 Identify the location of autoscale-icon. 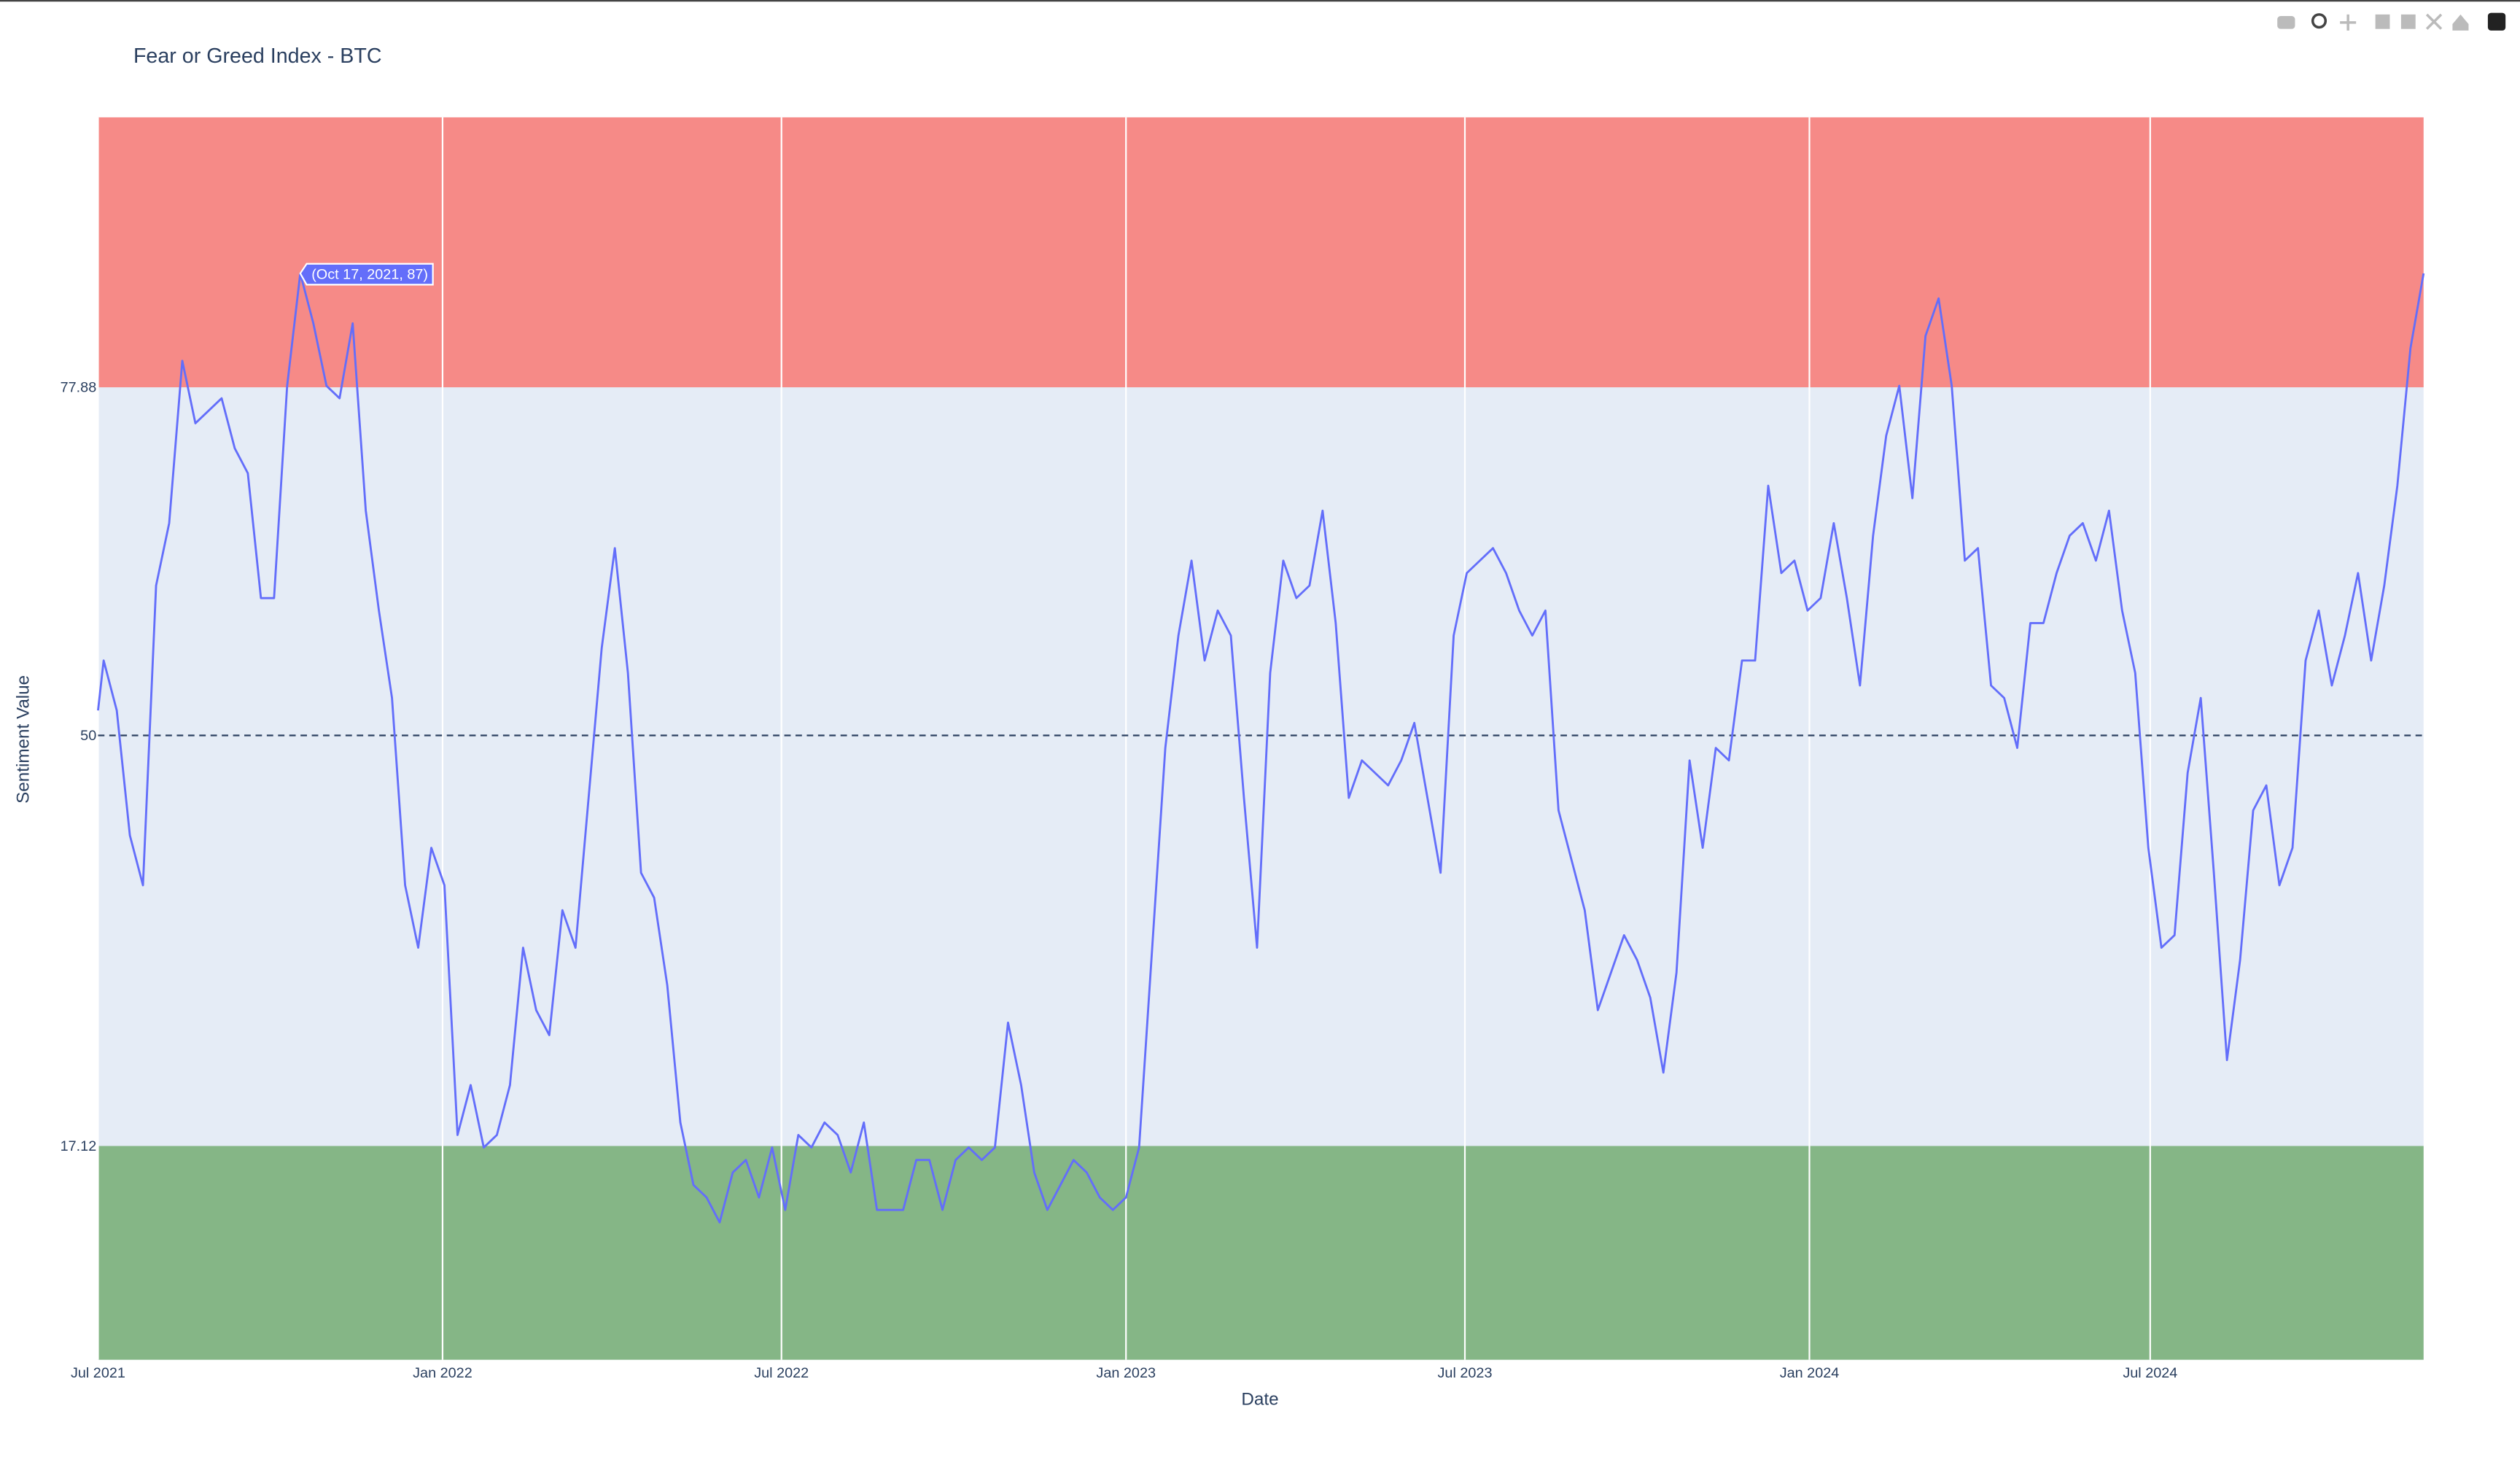
(2434, 22).